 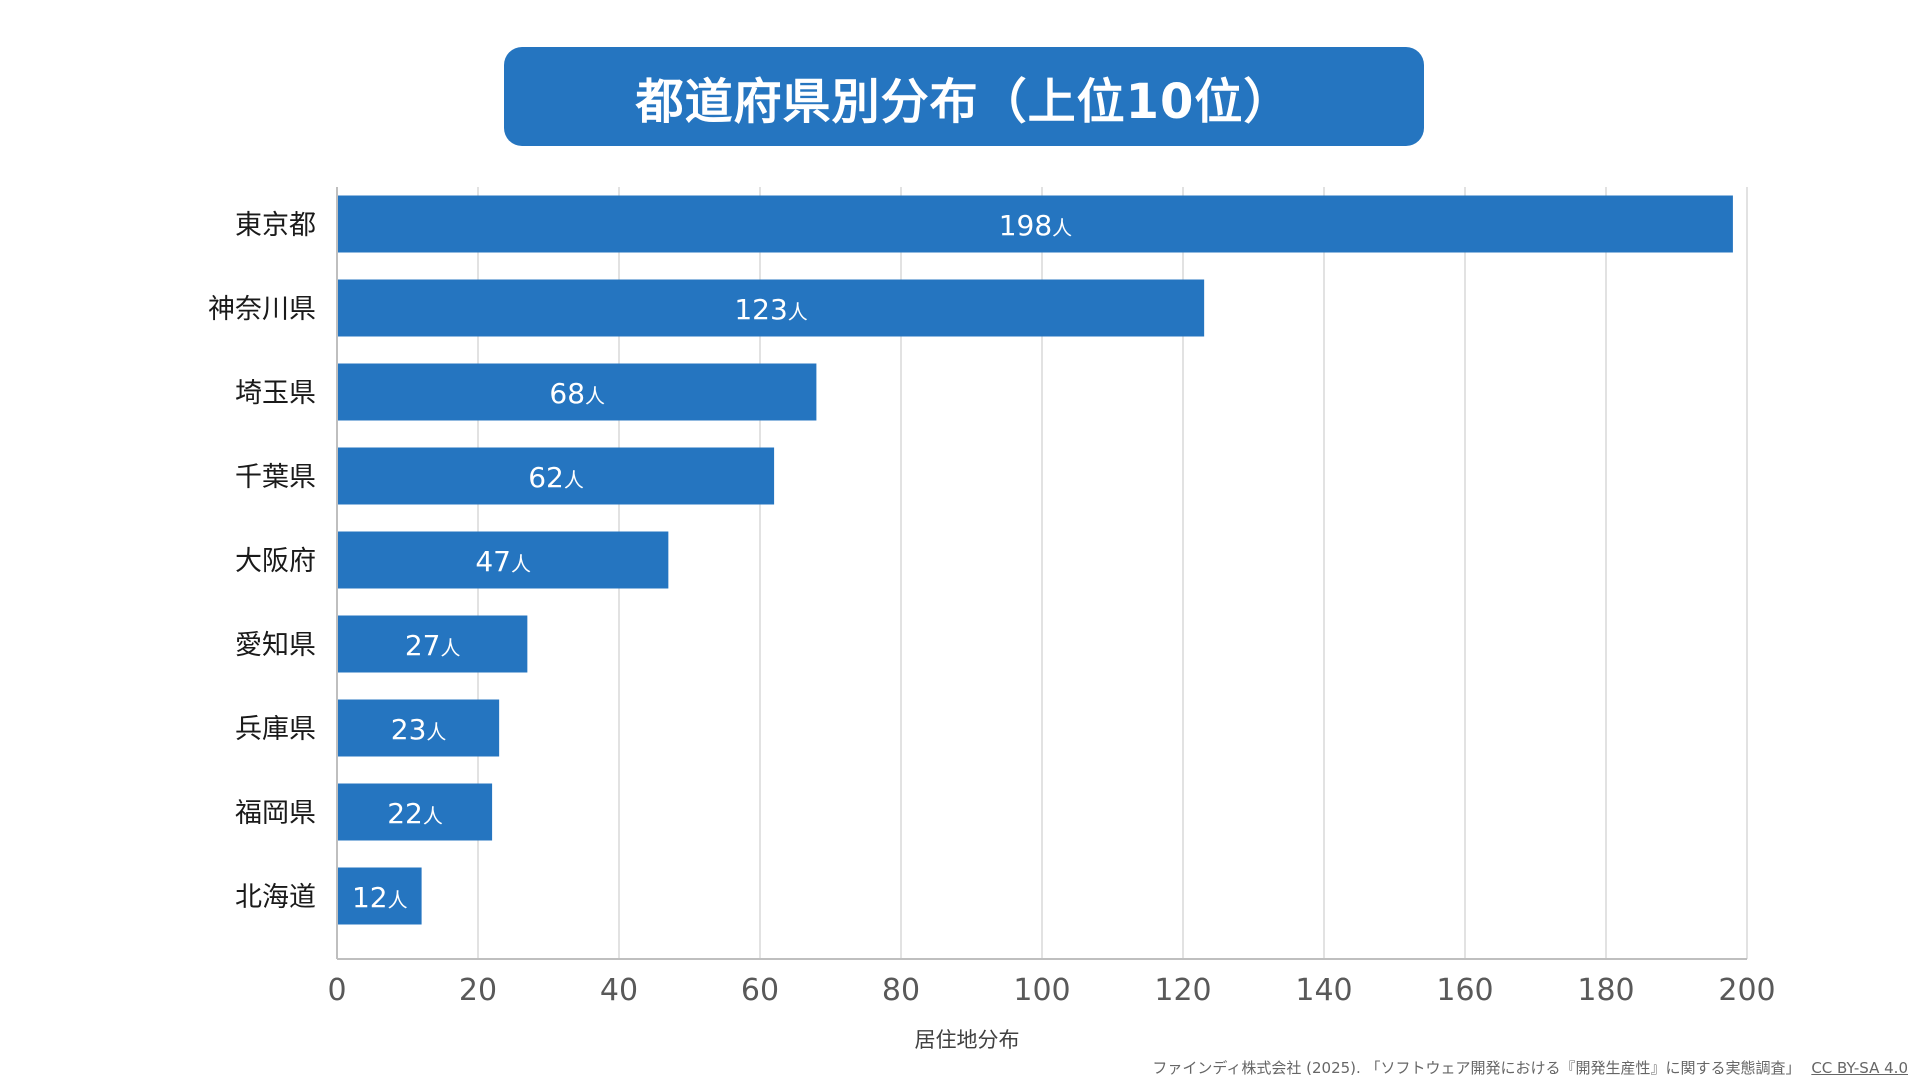 I want to click on x-tick-label: 0, so click(x=336, y=990).